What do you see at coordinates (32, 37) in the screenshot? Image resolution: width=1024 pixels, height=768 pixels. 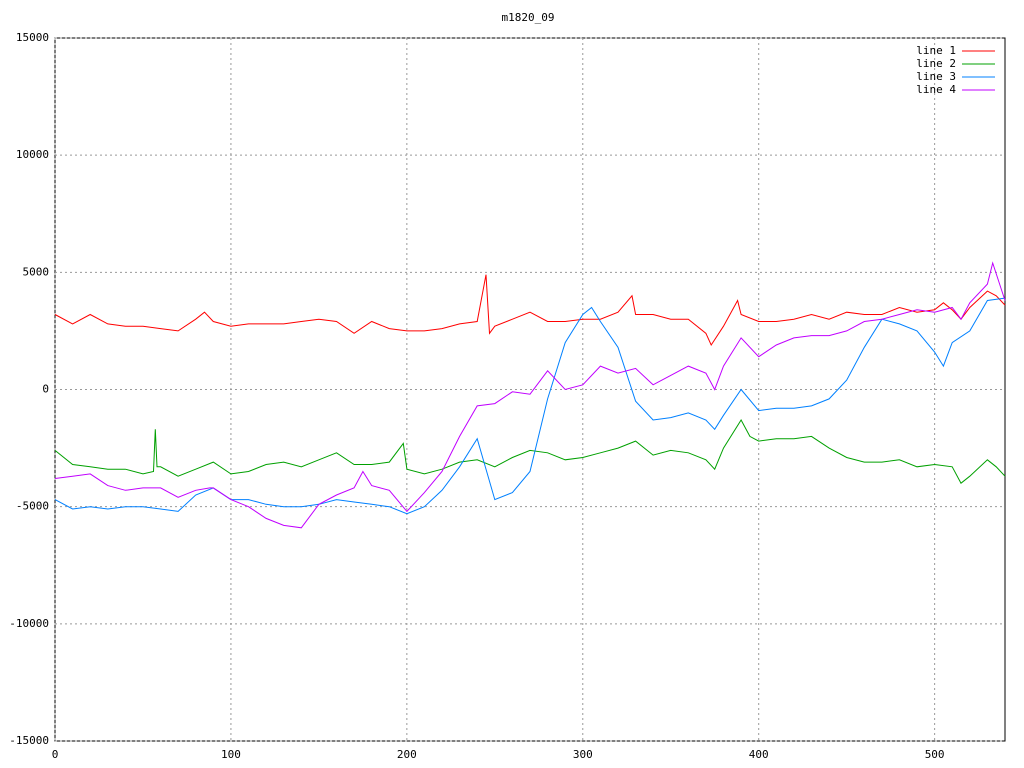 I see `y-tick-label: 15000` at bounding box center [32, 37].